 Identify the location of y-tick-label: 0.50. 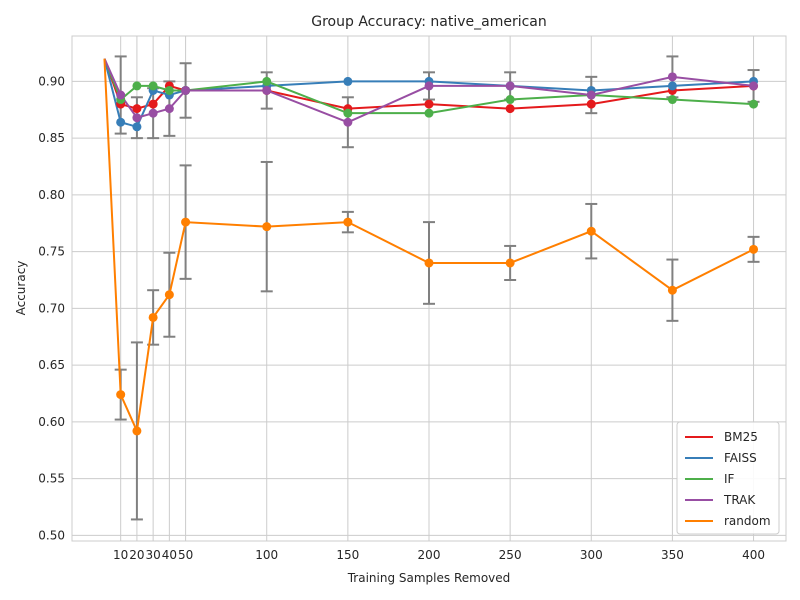
(51, 535).